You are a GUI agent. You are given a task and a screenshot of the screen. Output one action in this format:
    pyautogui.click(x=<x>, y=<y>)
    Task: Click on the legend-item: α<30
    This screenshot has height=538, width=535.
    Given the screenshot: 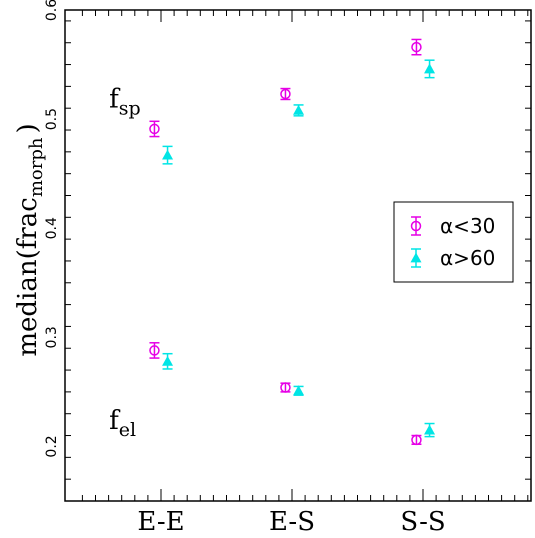 What is the action you would take?
    pyautogui.click(x=452, y=226)
    